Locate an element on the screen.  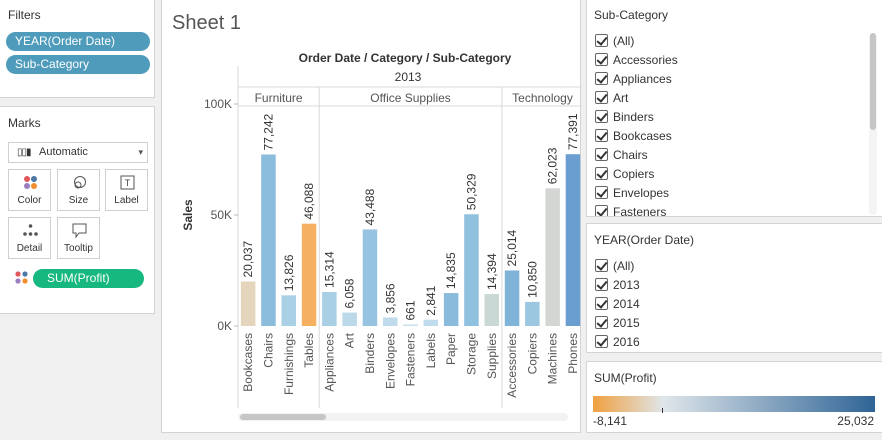
tooltip-card: Tooltip is located at coordinates (78, 238).